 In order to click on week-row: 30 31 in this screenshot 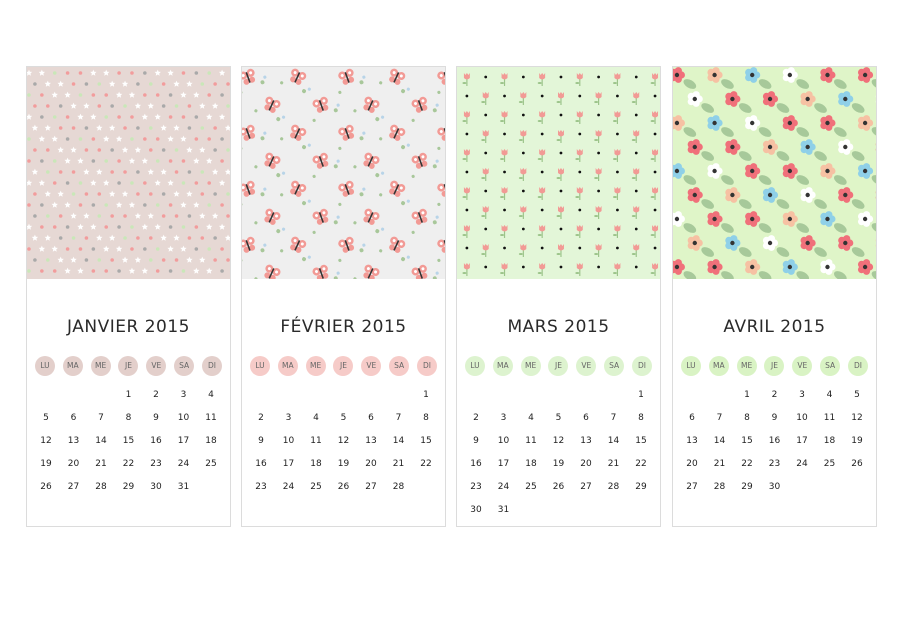, I will do `click(558, 509)`.